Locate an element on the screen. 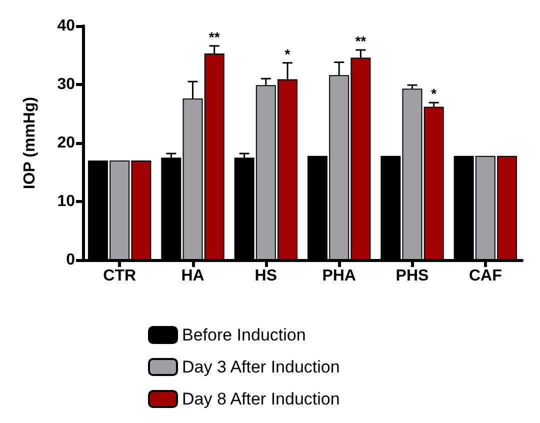  x-tick-label: PHS is located at coordinates (413, 276).